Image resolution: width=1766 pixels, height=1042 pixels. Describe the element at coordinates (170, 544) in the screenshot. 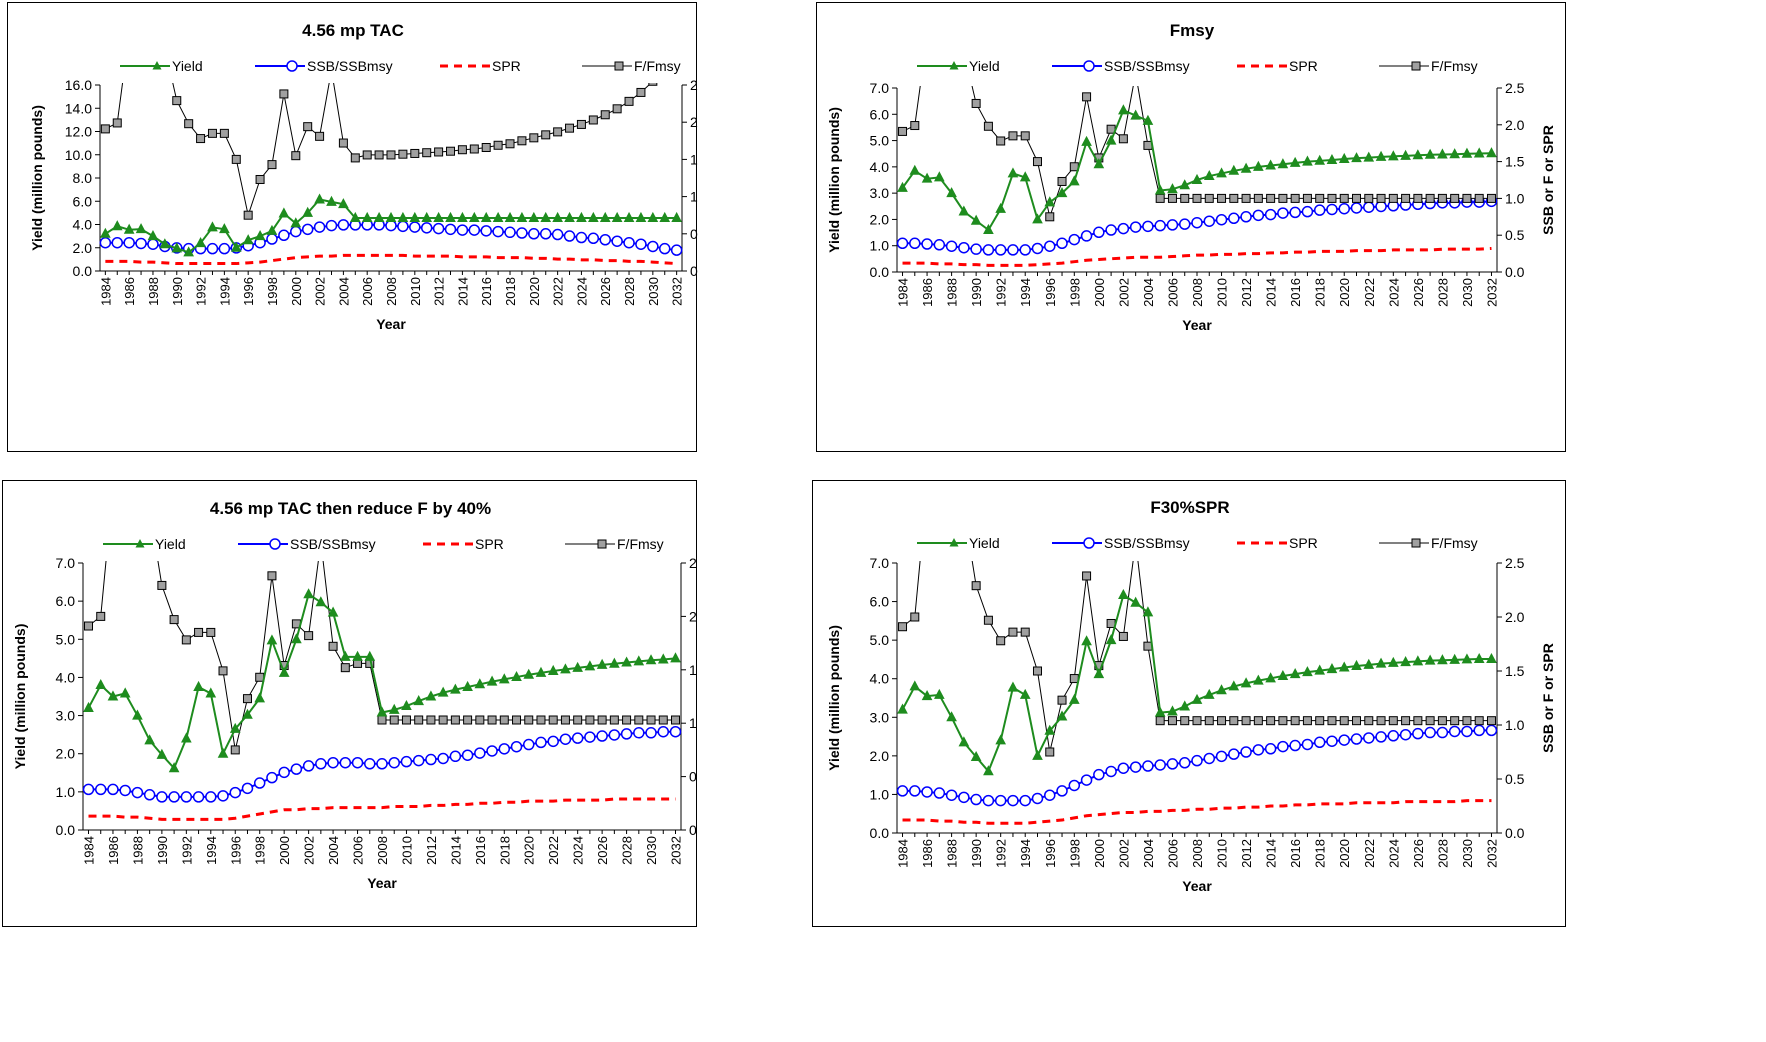

I see `legend-label-yield: Yield` at that location.